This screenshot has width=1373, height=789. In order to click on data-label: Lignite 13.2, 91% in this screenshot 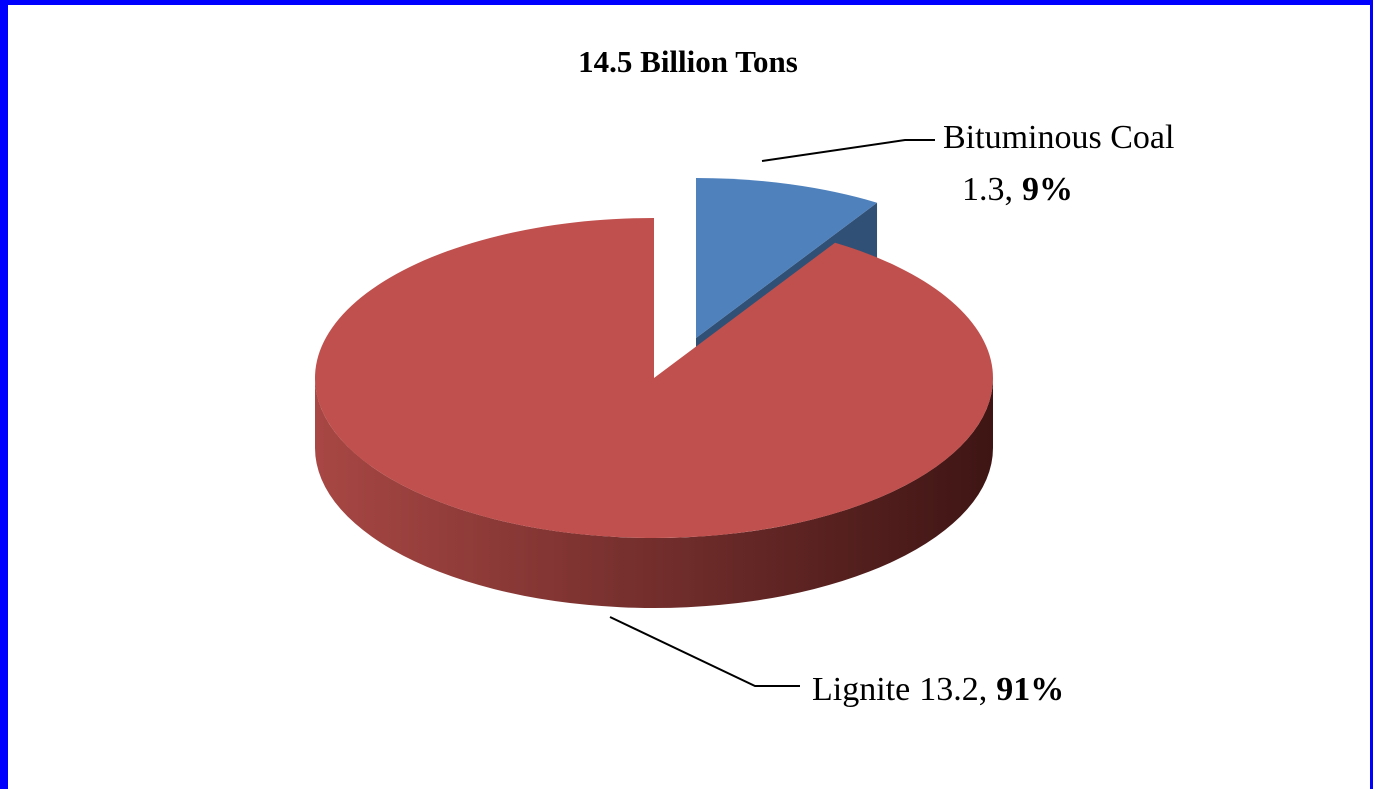, I will do `click(938, 689)`.